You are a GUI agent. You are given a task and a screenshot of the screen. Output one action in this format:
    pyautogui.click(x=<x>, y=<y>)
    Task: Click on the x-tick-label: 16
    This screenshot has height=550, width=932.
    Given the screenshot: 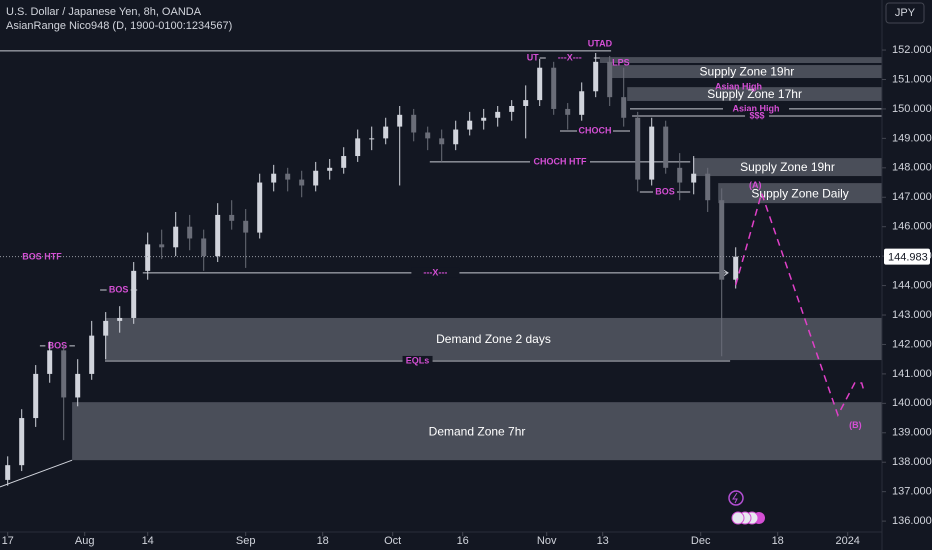 What is the action you would take?
    pyautogui.click(x=463, y=541)
    